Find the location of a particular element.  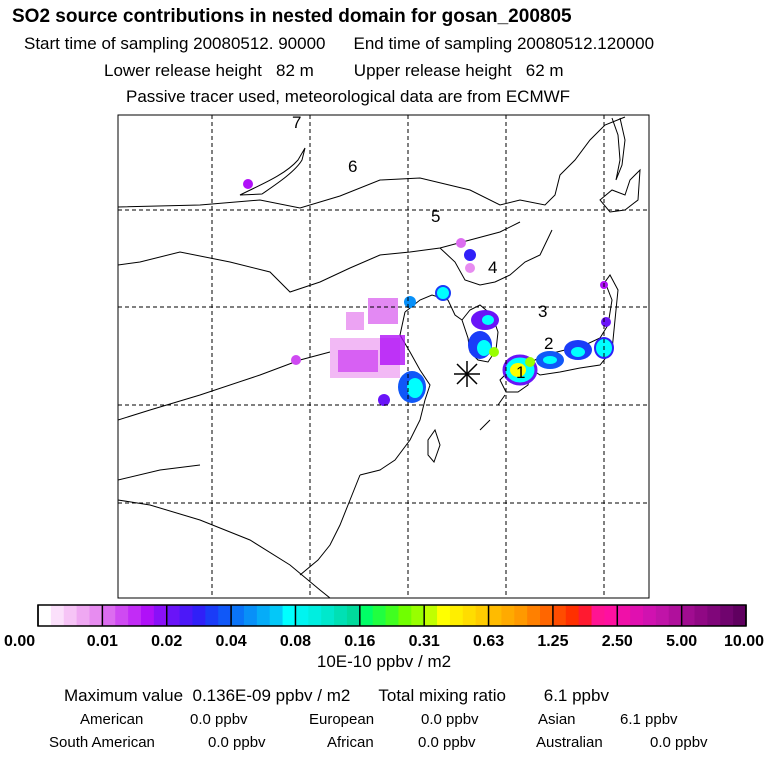

start-time: Start time of sampling 20080512. 90000 is located at coordinates (175, 43).